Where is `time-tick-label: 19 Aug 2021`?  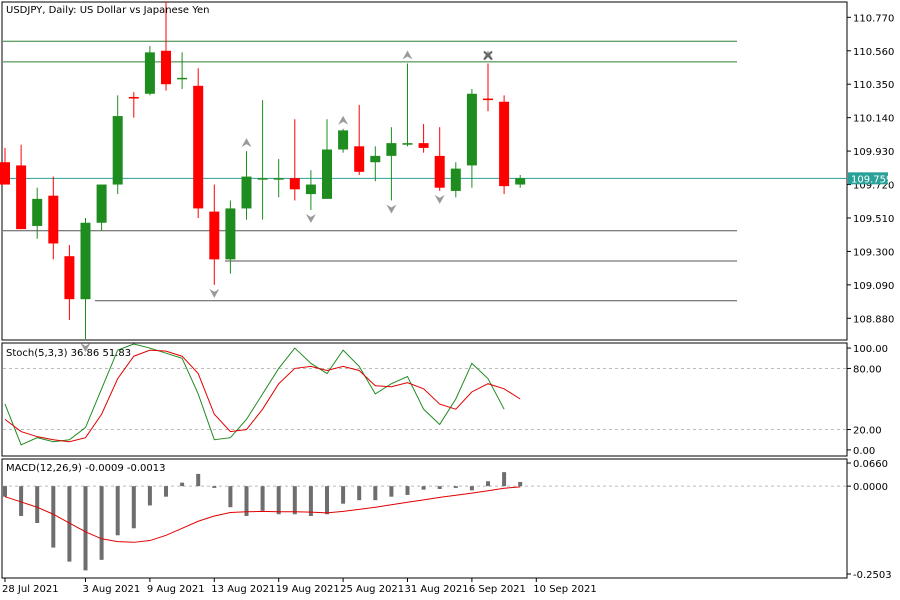
time-tick-label: 19 Aug 2021 is located at coordinates (308, 589).